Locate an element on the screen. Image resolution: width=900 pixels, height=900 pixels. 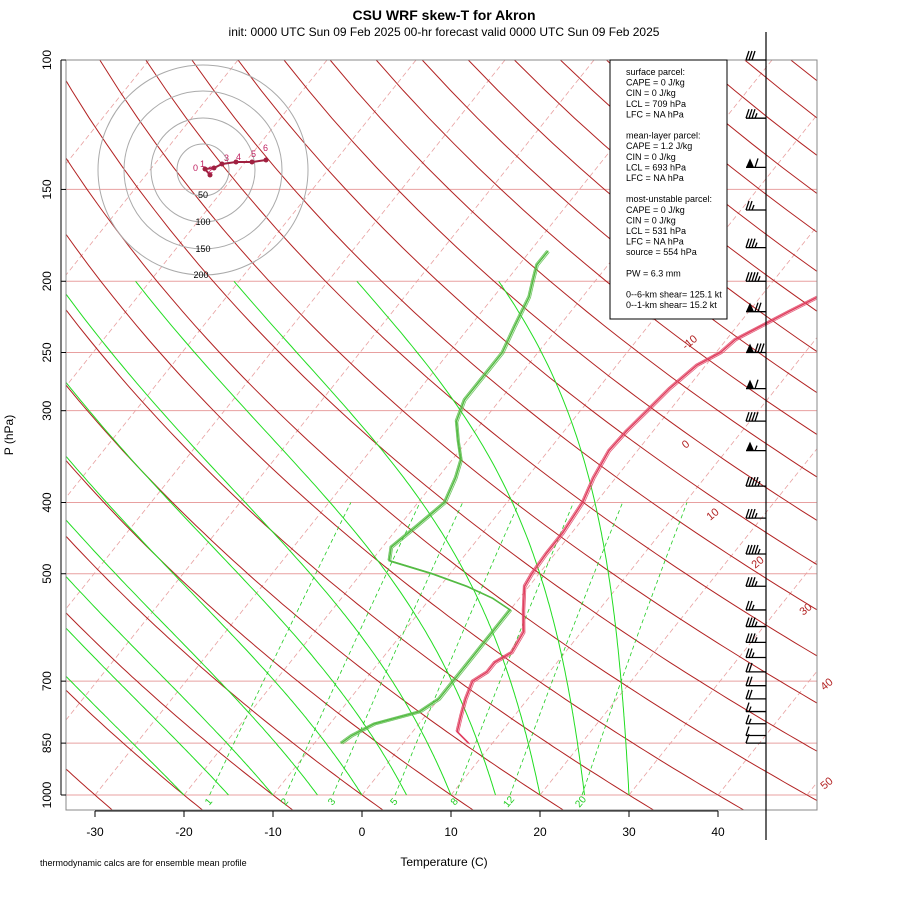
stats-line: 0--1-km shear= 15.2 kt is located at coordinates (671, 305).